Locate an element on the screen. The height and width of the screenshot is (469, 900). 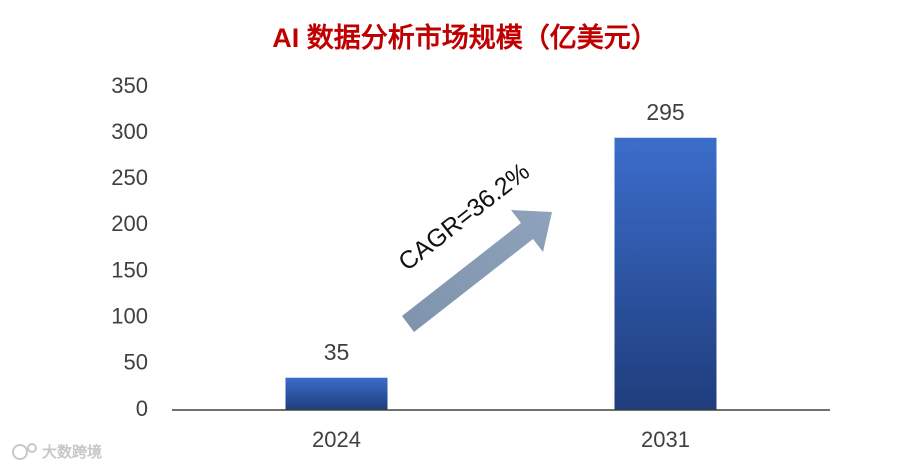
y-tick-label: 300 is located at coordinates (129, 131).